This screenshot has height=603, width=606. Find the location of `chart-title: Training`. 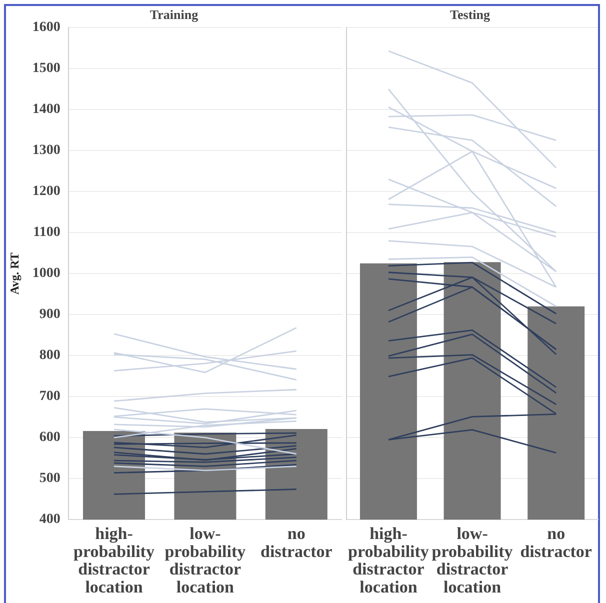

chart-title: Training is located at coordinates (174, 14).